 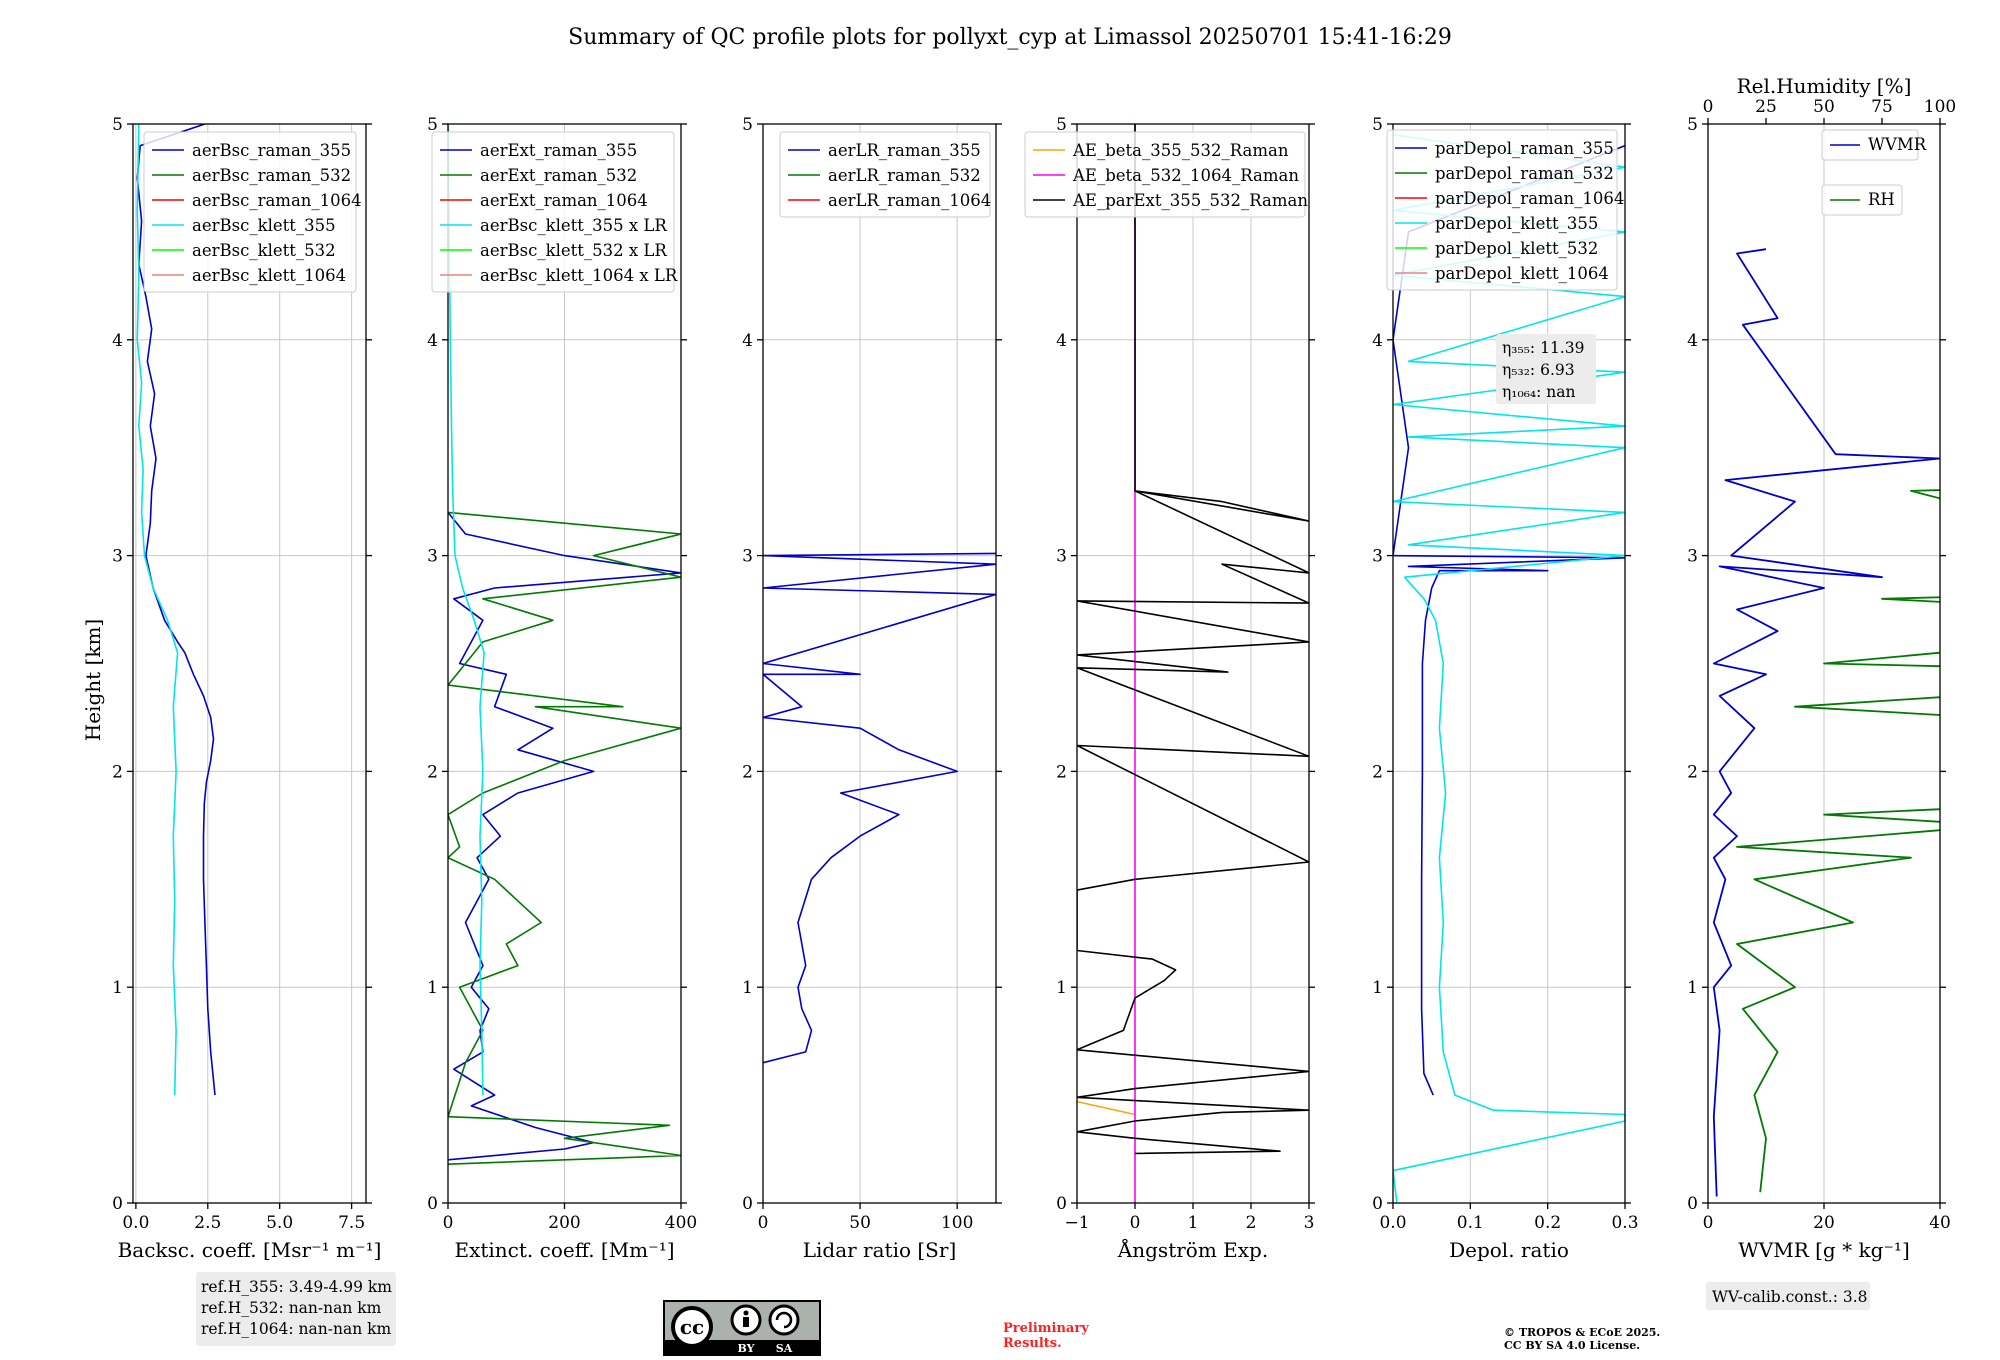 I want to click on copyright-line-2: CC BY SA 4.0 License., so click(x=1572, y=1345).